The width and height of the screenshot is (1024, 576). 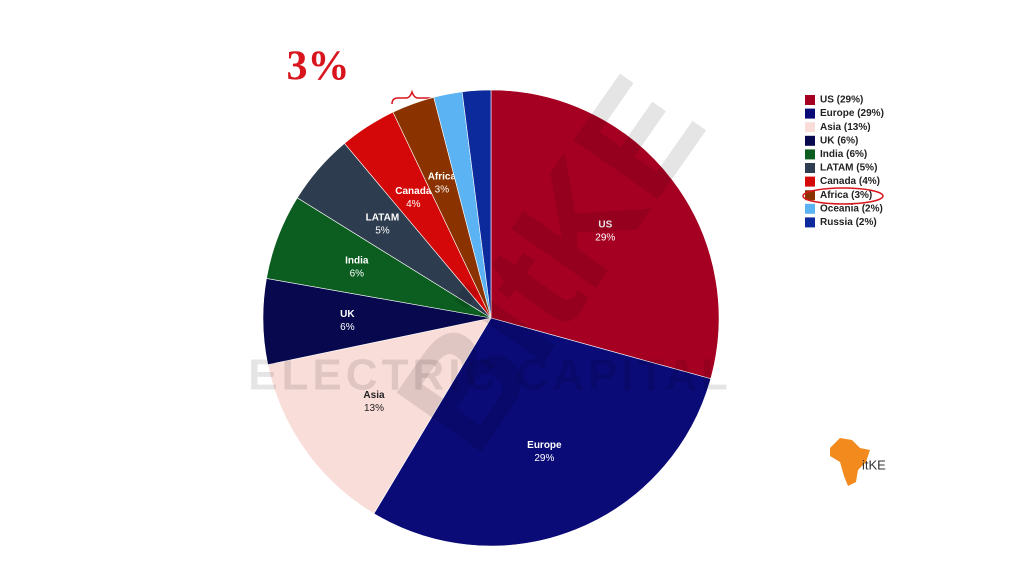 I want to click on legend-label: US (29%), so click(x=841, y=100).